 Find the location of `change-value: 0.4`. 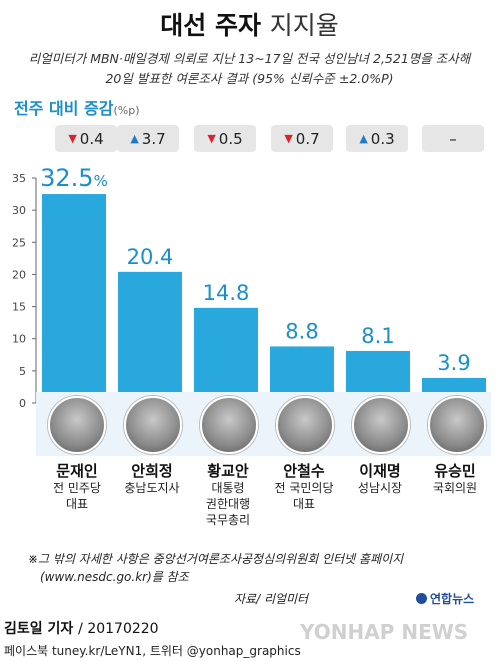

change-value: 0.4 is located at coordinates (91, 138).